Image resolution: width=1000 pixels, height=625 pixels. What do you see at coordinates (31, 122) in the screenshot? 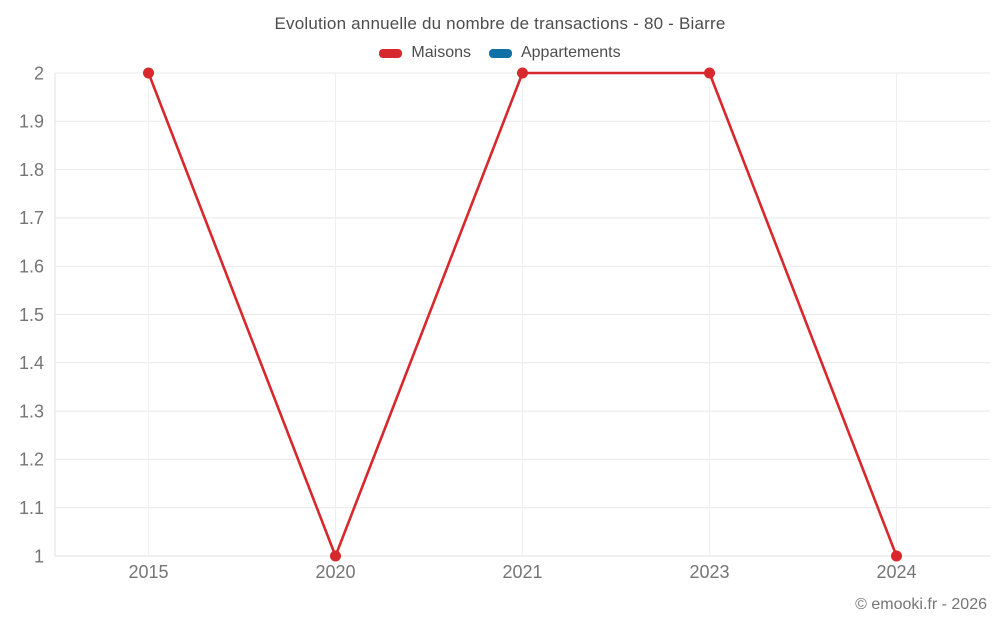
I see `y-tick-label: 1.9` at bounding box center [31, 122].